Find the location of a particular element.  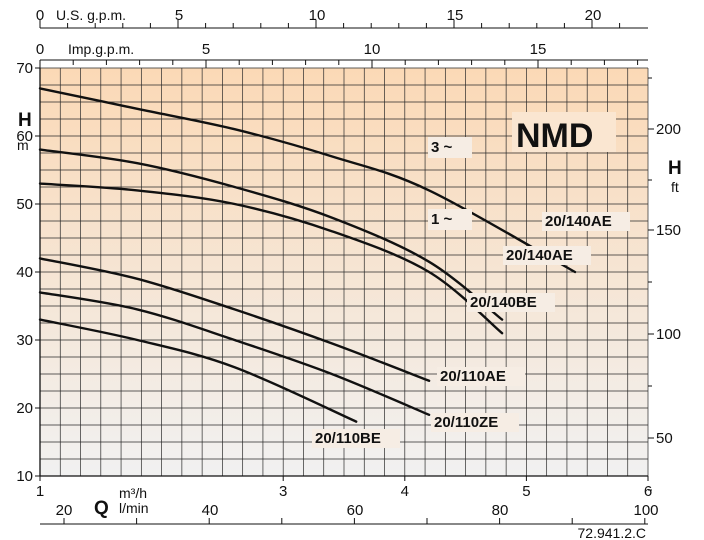

x-unit-lmin: l/min is located at coordinates (134, 508).